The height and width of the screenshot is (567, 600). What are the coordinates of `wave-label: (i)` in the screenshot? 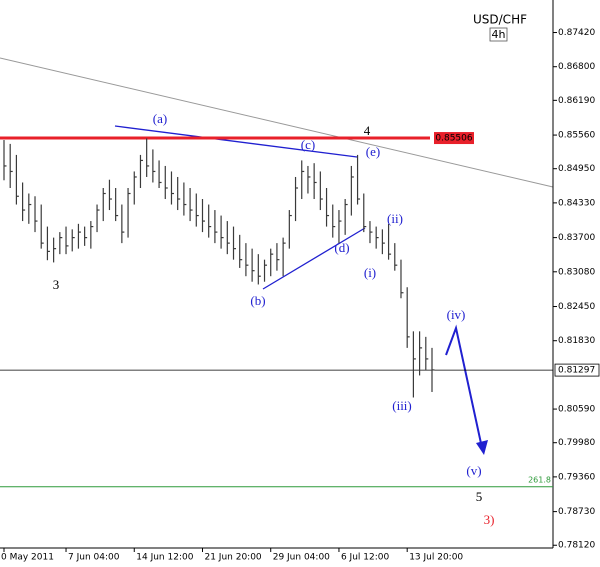 It's located at (370, 272).